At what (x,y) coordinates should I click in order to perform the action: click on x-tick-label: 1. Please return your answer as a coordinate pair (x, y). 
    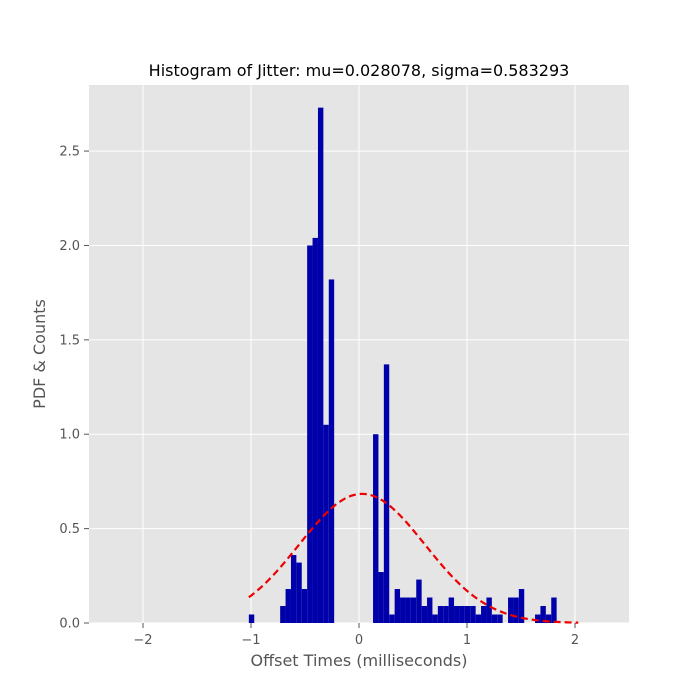
    Looking at the image, I should click on (467, 640).